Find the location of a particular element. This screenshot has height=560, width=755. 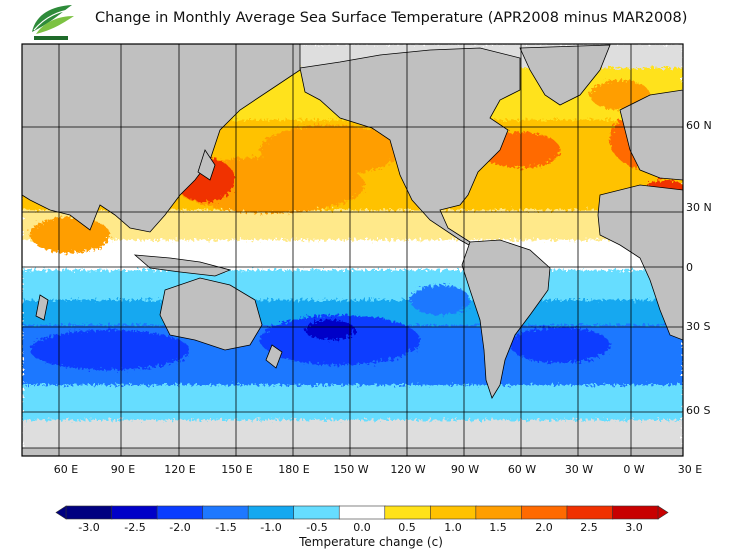

north-america is located at coordinates (410, 149).